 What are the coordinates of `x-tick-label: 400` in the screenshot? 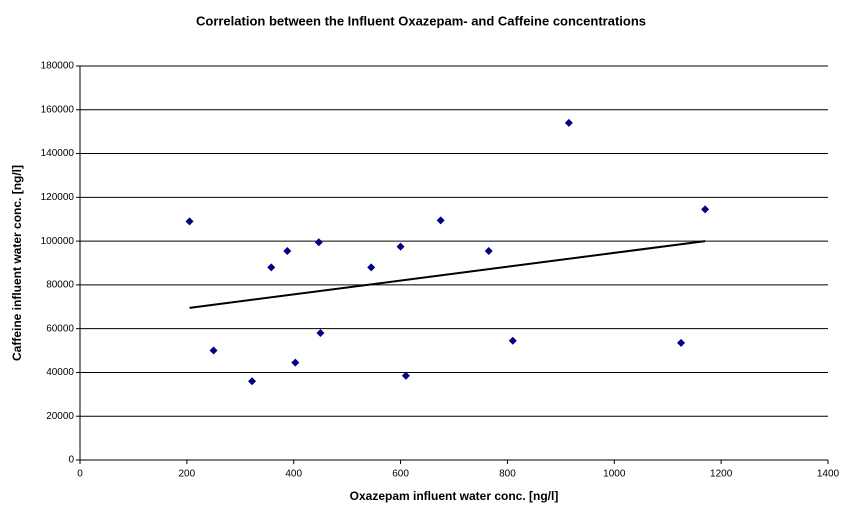 It's located at (293, 474).